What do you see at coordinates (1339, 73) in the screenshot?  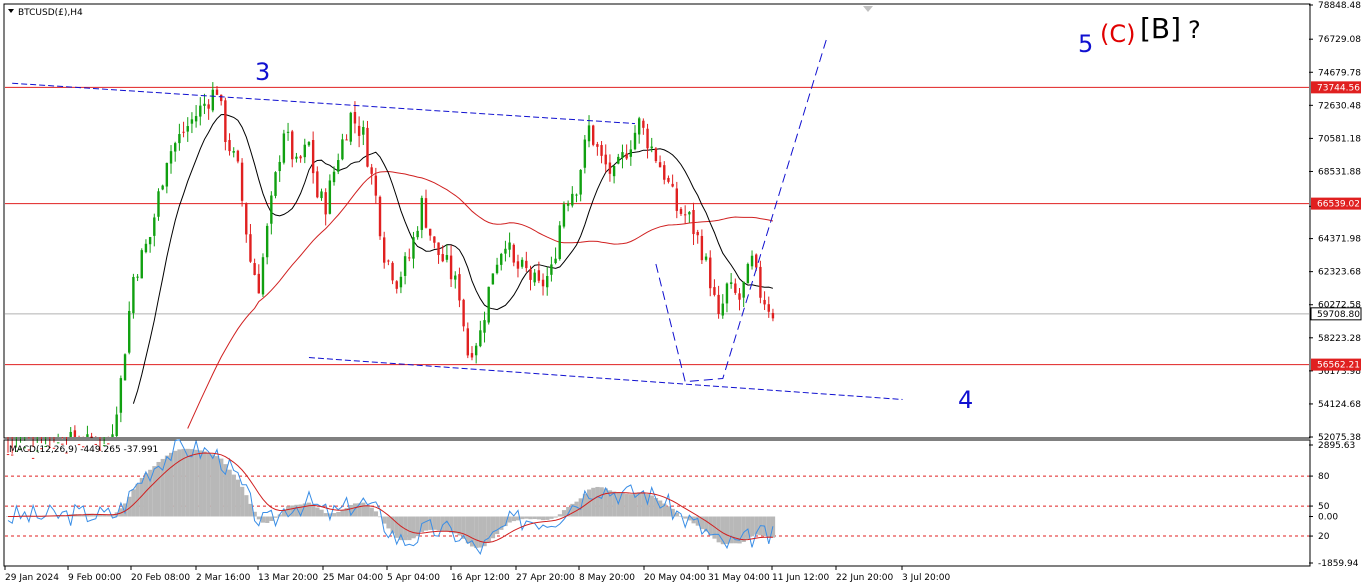 I see `price-tick-label: 74679.78` at bounding box center [1339, 73].